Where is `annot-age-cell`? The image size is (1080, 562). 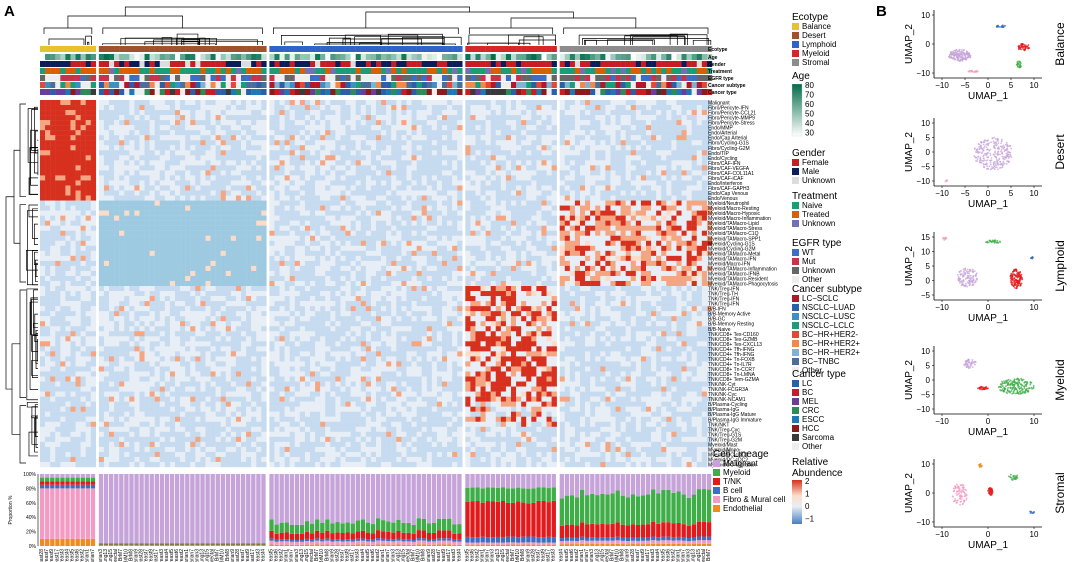
annot-age-cell is located at coordinates (445, 57).